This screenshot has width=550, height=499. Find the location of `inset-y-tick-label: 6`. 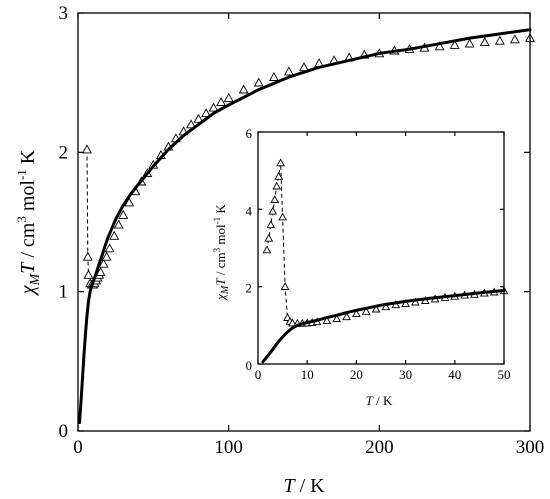

inset-y-tick-label: 6 is located at coordinates (249, 133).